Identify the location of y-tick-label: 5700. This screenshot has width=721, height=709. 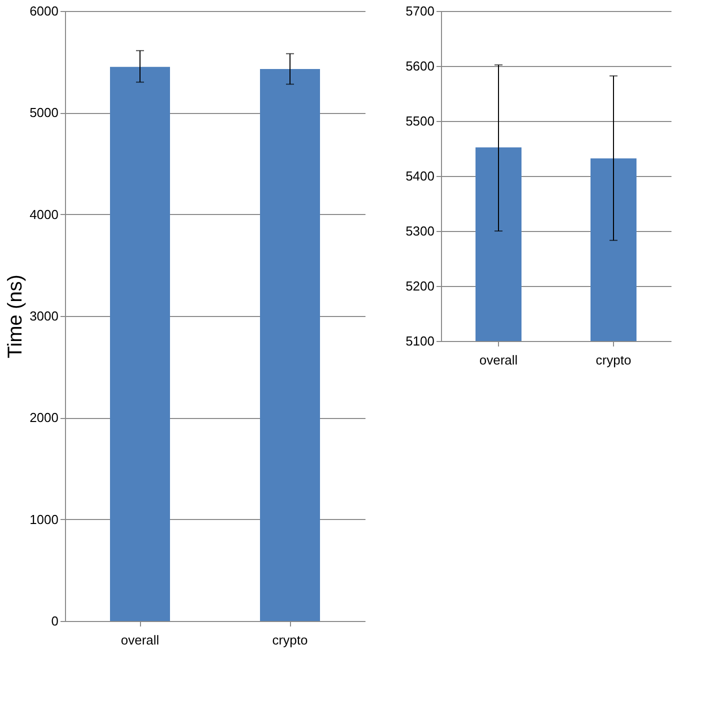
(420, 11).